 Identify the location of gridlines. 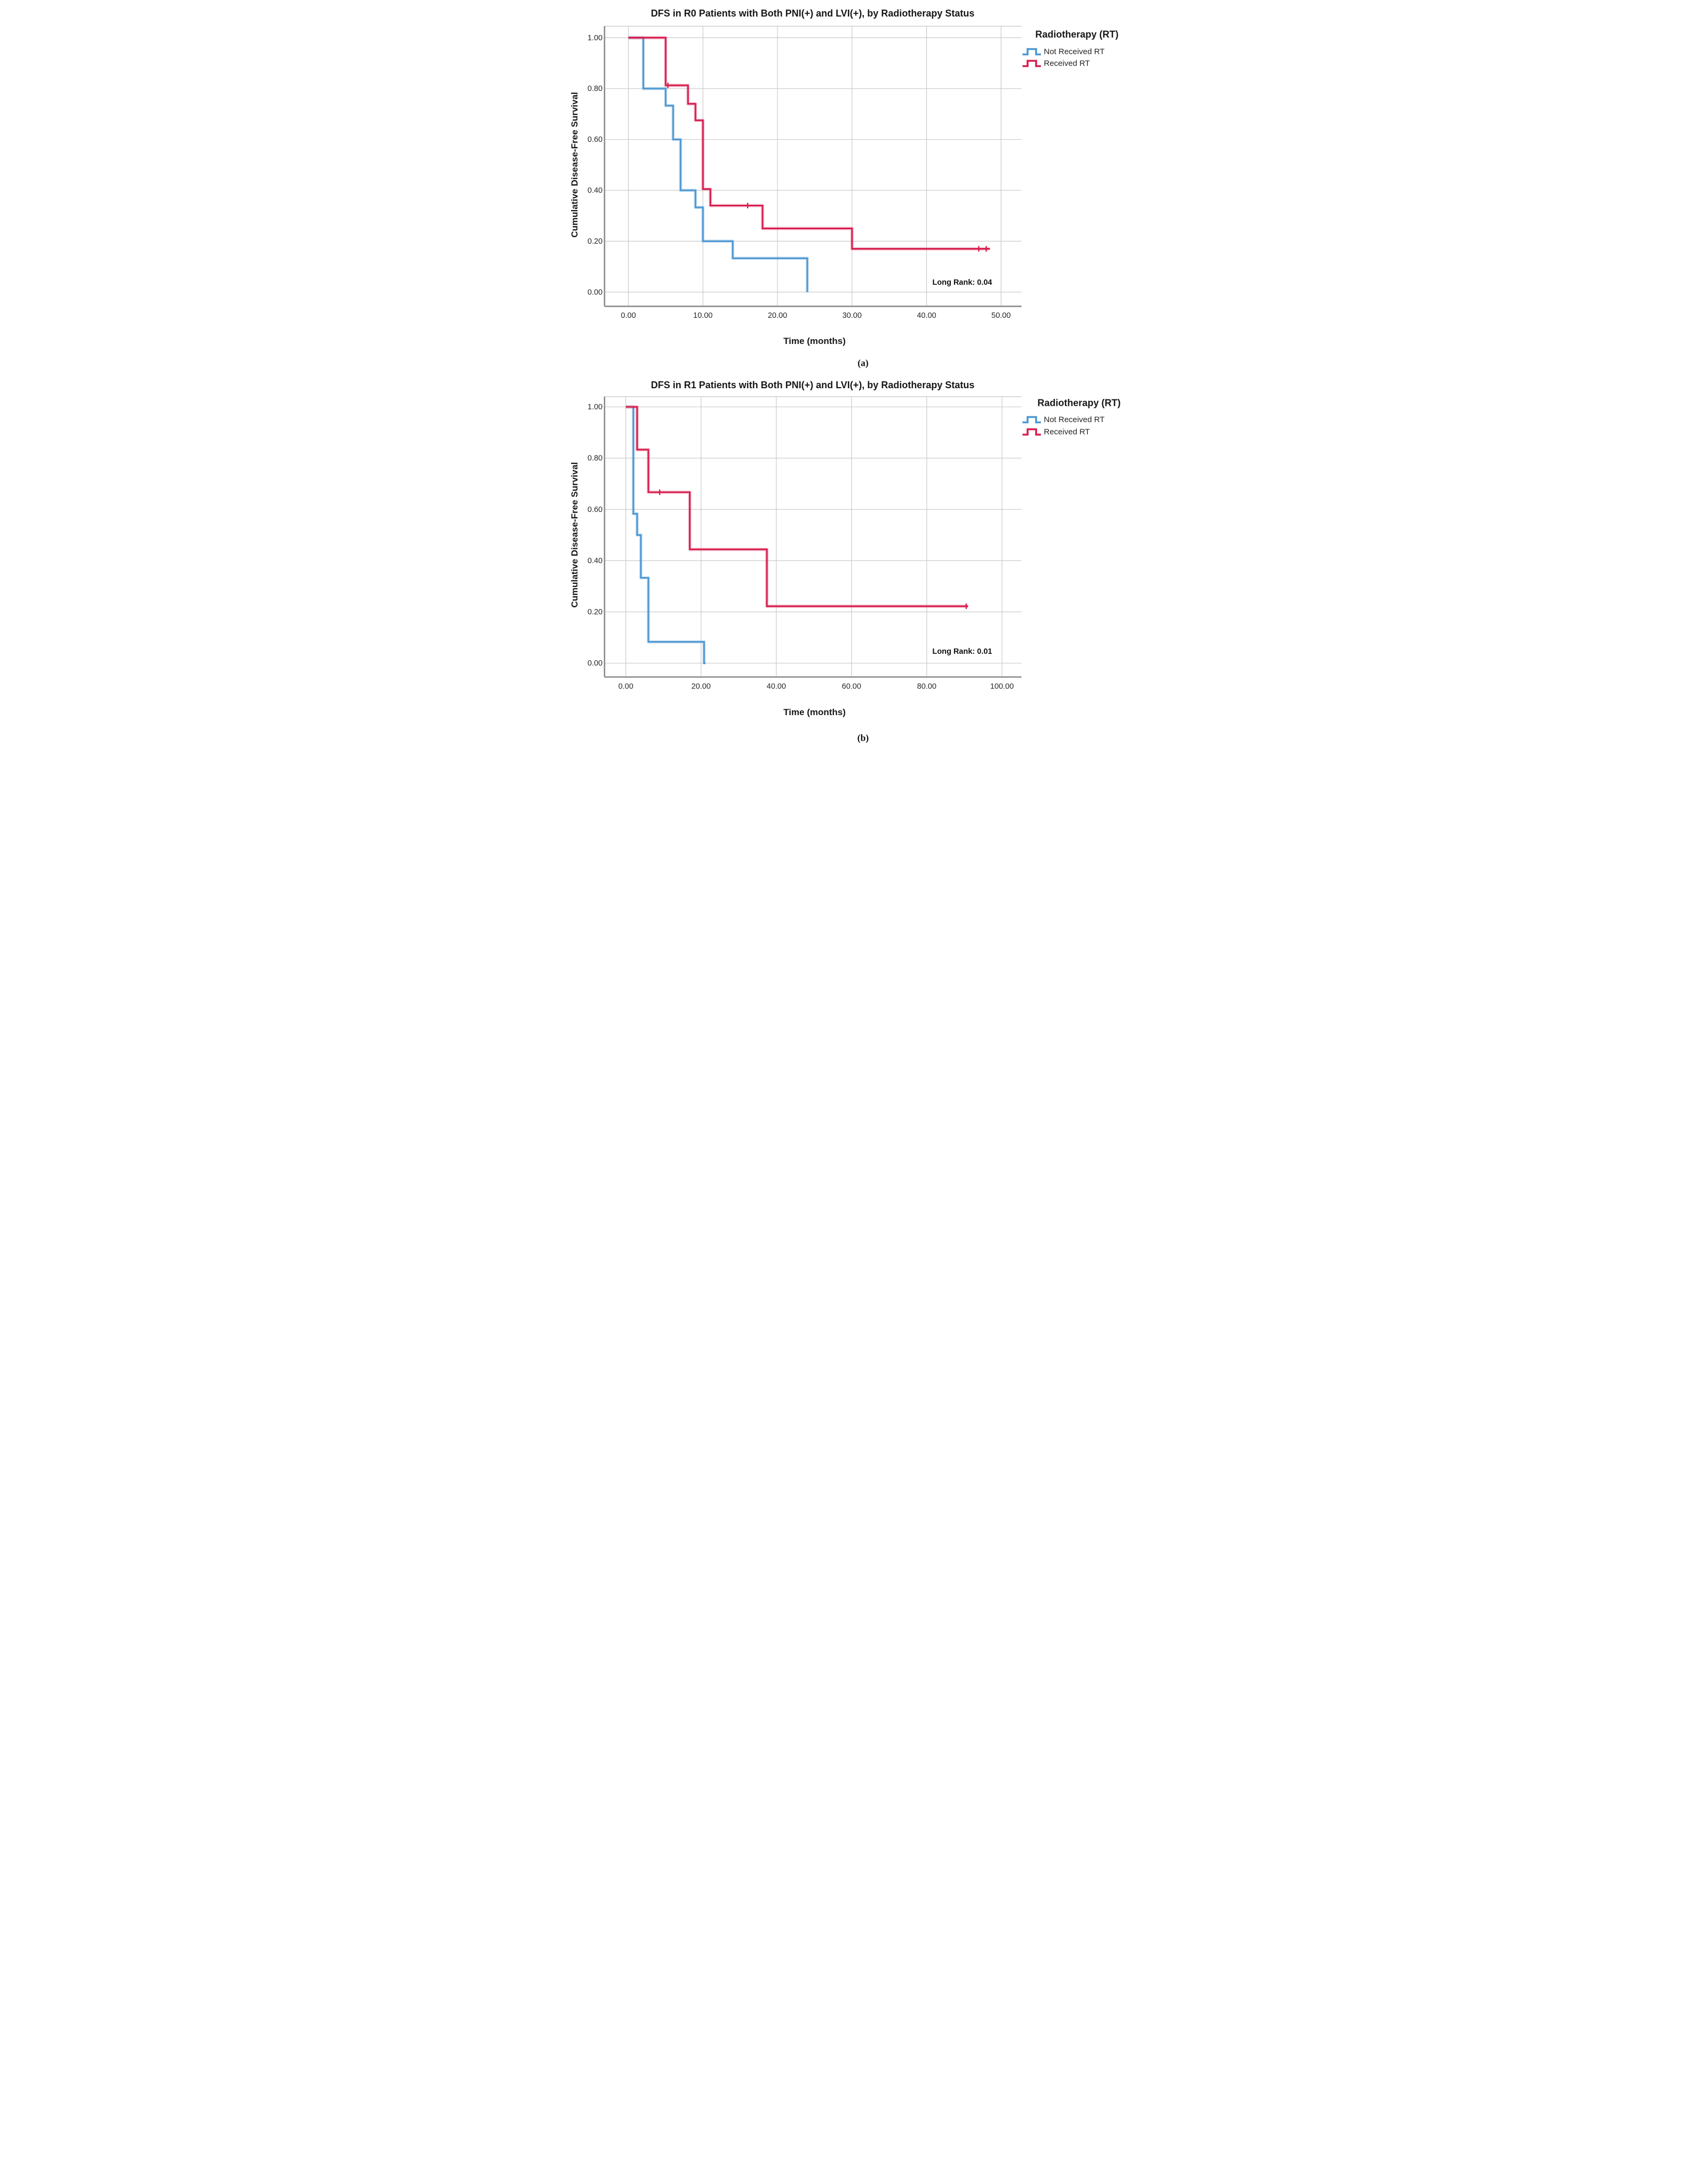
(813, 536).